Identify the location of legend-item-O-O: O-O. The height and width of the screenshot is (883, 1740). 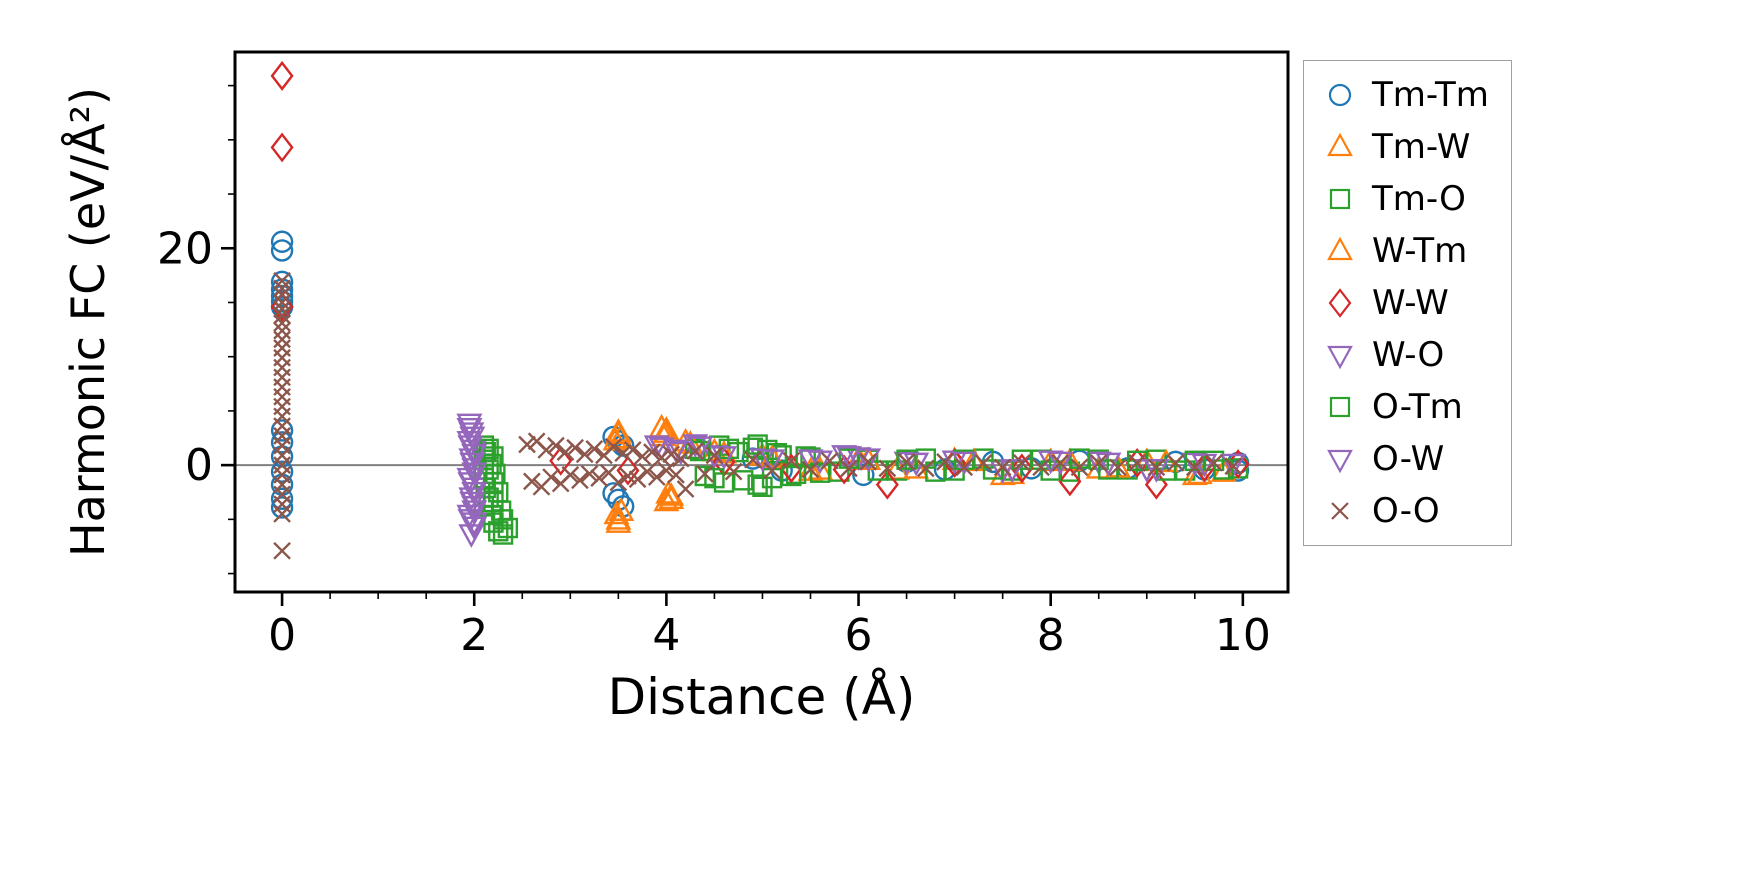
(1404, 511).